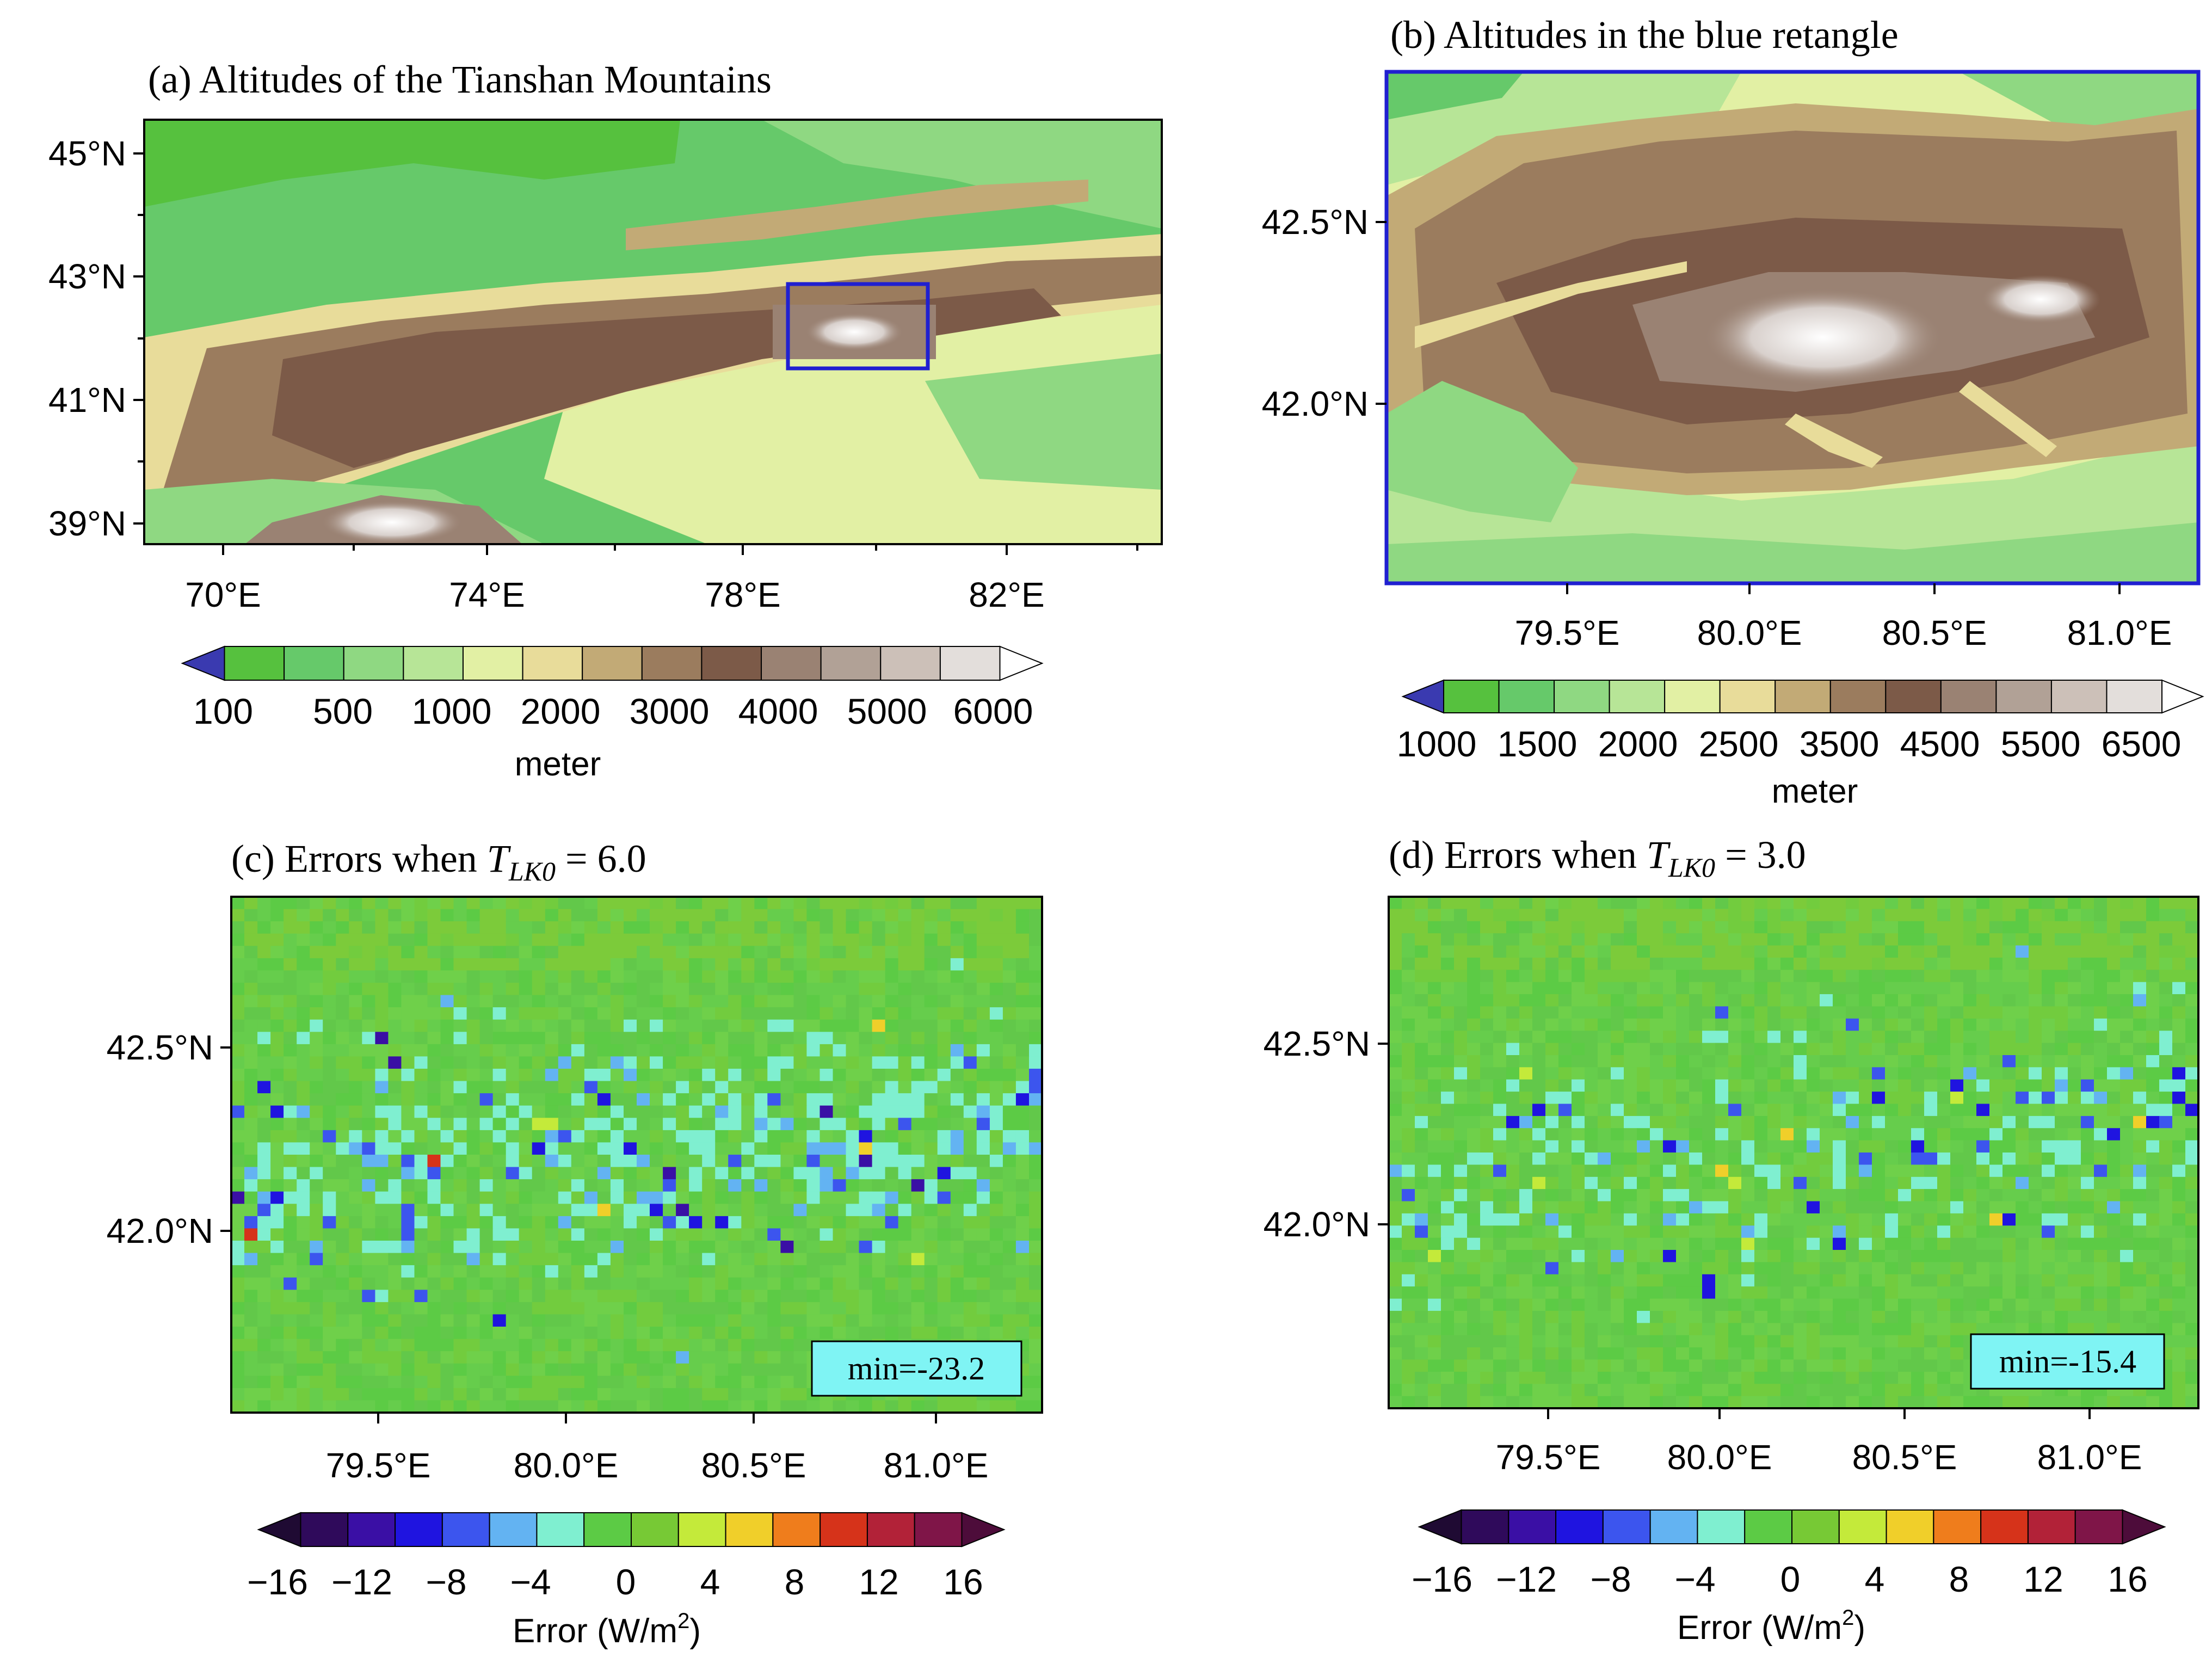 This screenshot has height=1664, width=2212. Describe the element at coordinates (314, 663) in the screenshot. I see `panel-a-colorbar-swatch` at that location.